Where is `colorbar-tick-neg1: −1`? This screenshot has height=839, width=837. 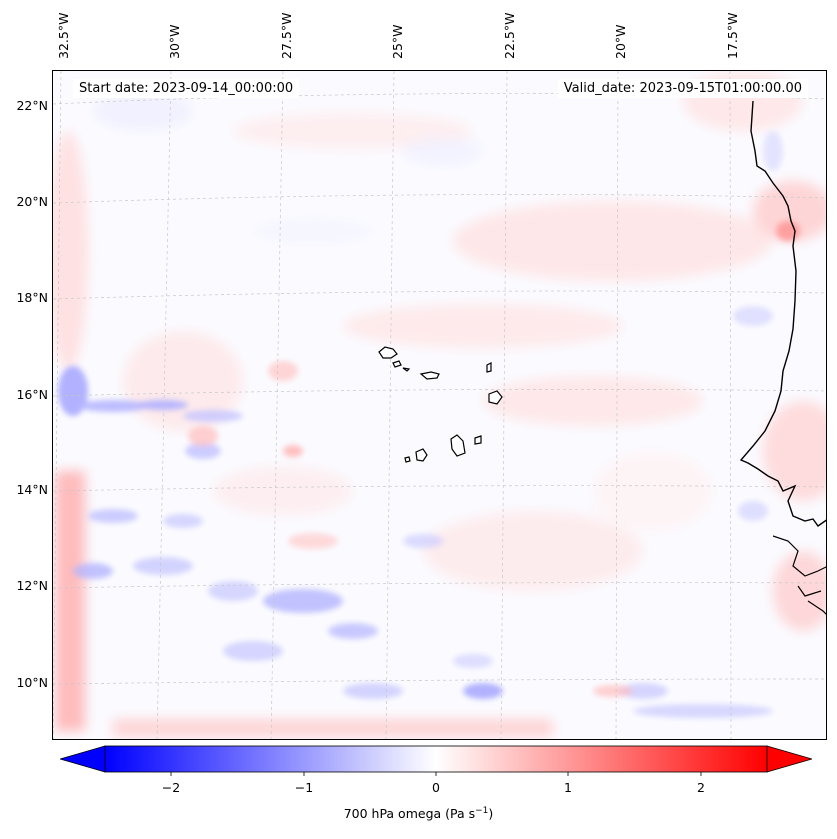 colorbar-tick-neg1: −1 is located at coordinates (304, 787).